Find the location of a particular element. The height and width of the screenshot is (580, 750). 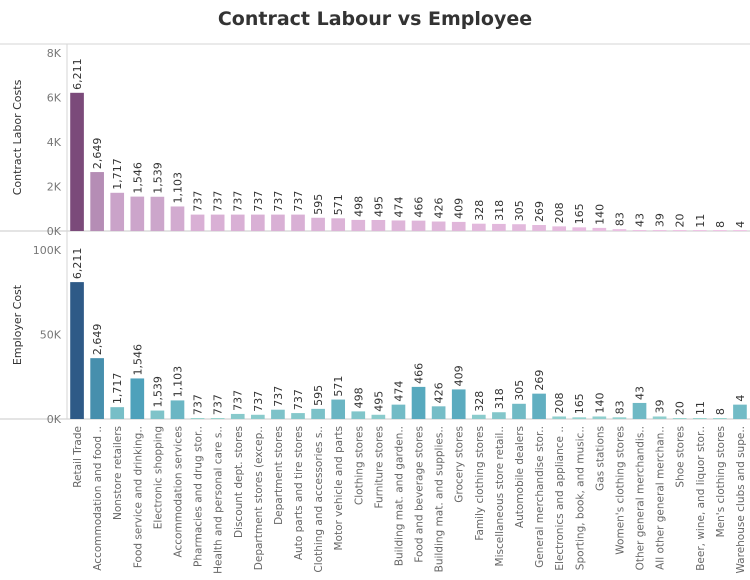

y-tick-label: 100K is located at coordinates (47, 250).